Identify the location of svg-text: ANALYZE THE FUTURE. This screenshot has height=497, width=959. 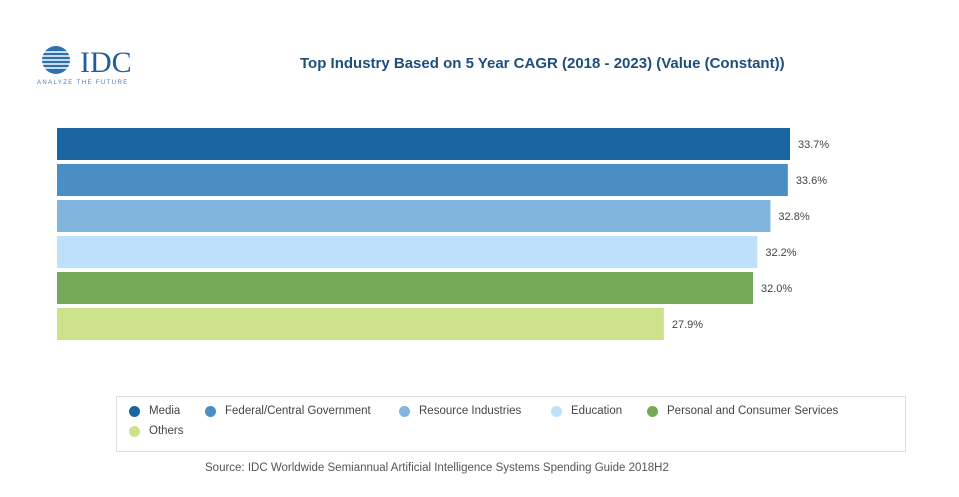
(83, 83).